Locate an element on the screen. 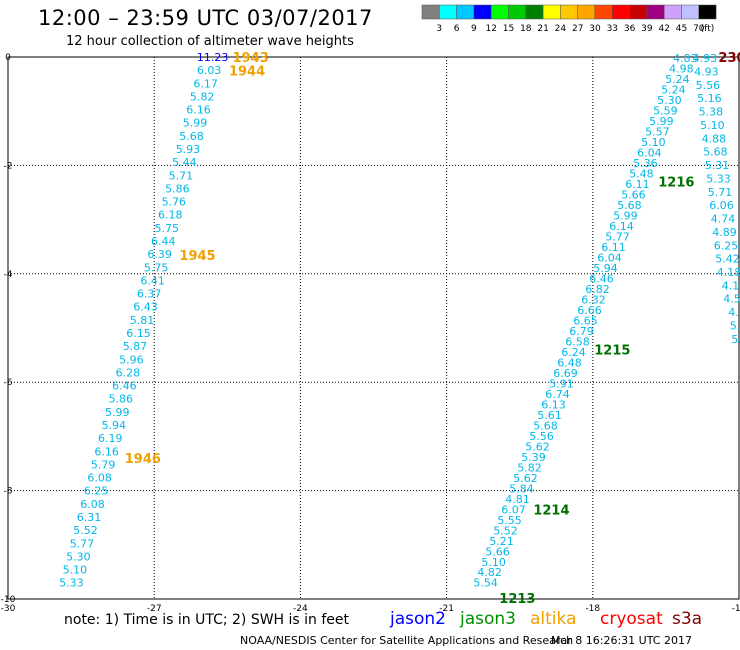 The height and width of the screenshot is (650, 740). wave-height-value: 5.16 is located at coordinates (709, 98).